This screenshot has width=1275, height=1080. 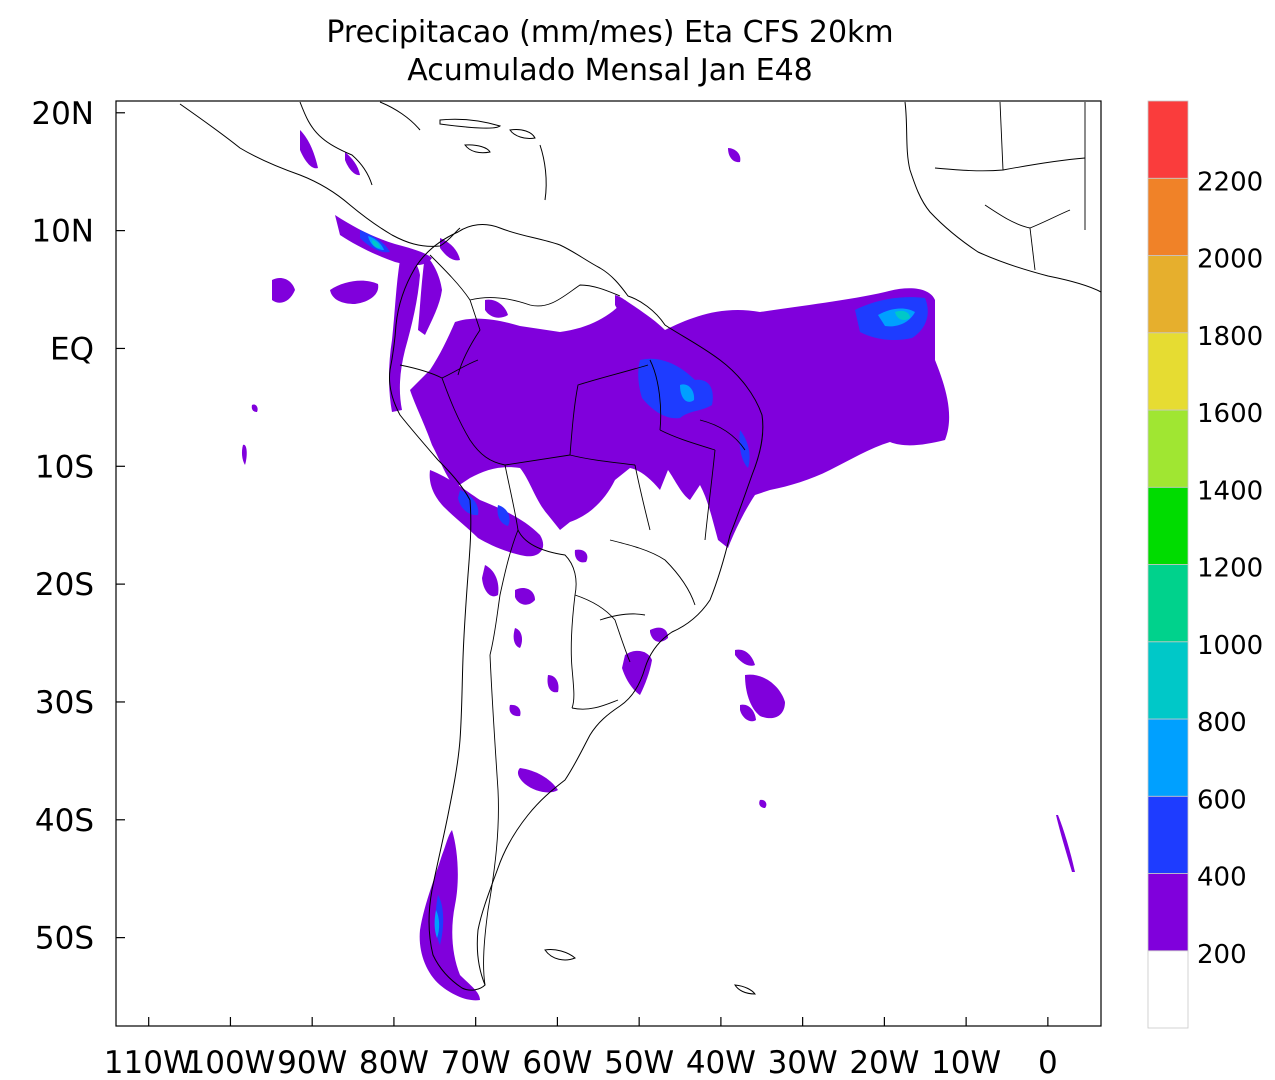 What do you see at coordinates (231, 1062) in the screenshot?
I see `x-tick-label: 100W` at bounding box center [231, 1062].